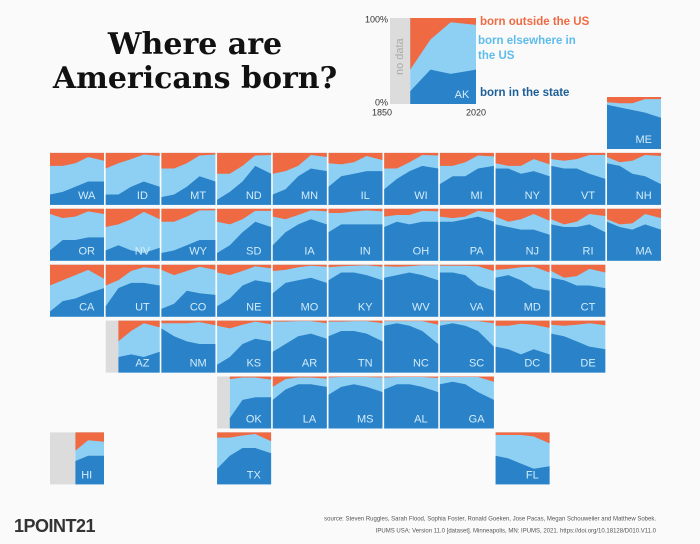 This screenshot has width=700, height=544. Describe the element at coordinates (643, 140) in the screenshot. I see `state-label: ME` at that location.